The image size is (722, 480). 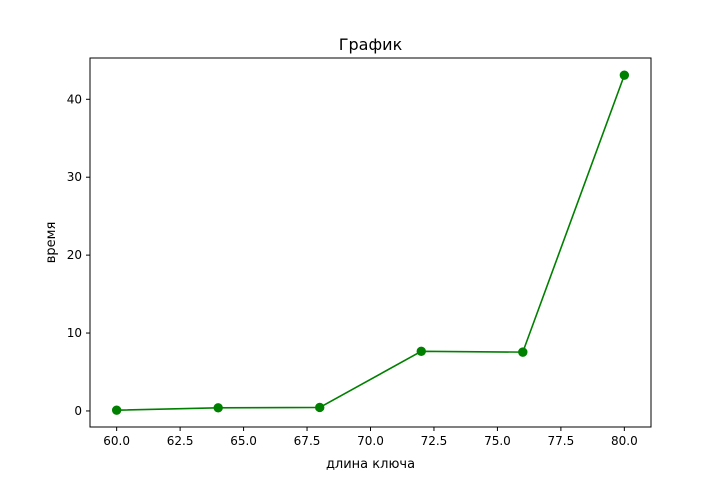 I want to click on chart-title: График, so click(x=371, y=44).